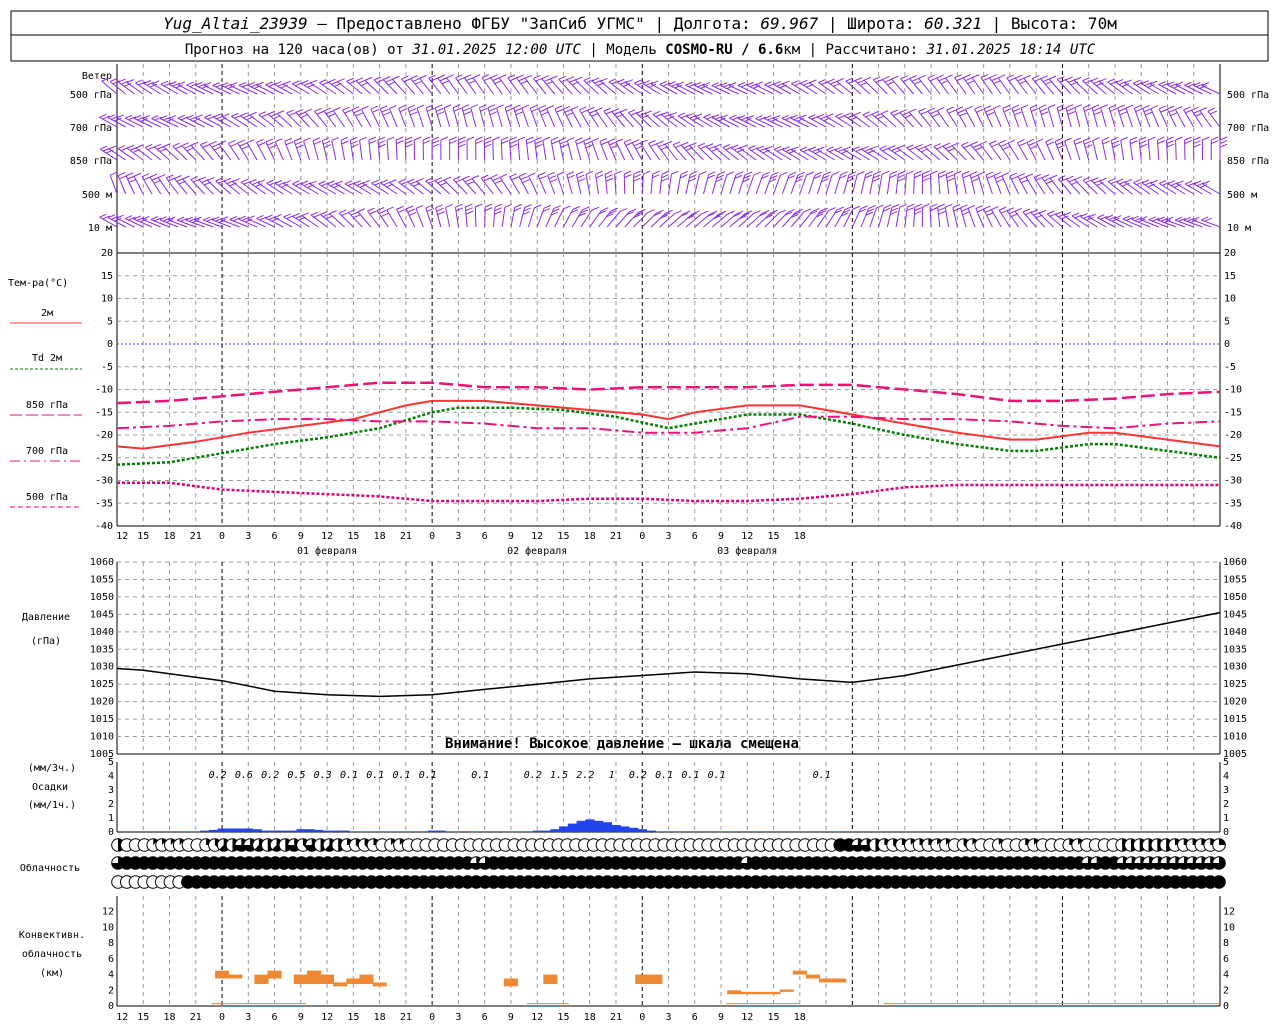 This screenshot has width=1280, height=1024. What do you see at coordinates (1227, 344) in the screenshot?
I see `temp-ytick-right: 0` at bounding box center [1227, 344].